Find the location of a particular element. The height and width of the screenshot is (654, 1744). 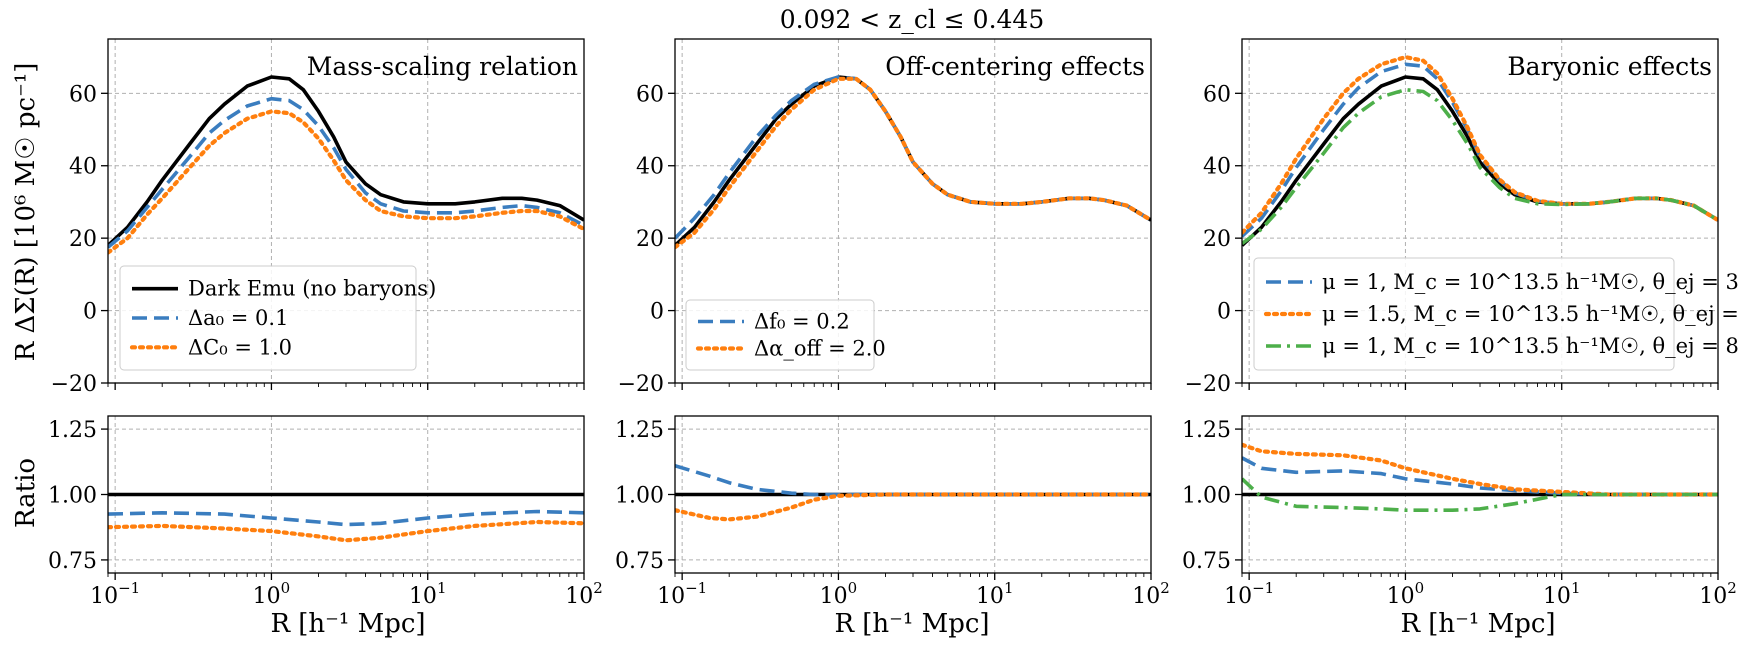

legend: Δf₀ = 0.2 Δα_off = 2.0 is located at coordinates (785, 335).